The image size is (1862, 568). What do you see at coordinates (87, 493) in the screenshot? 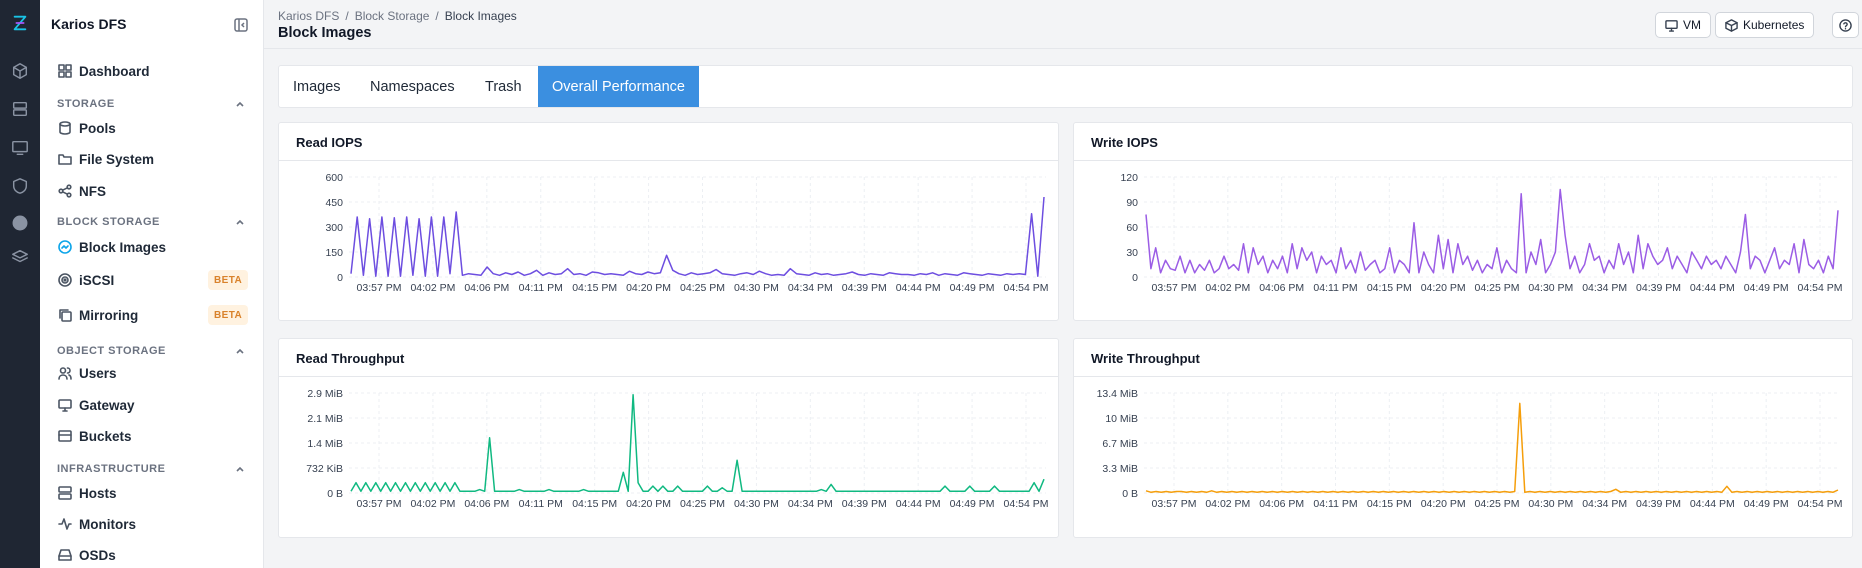
I see `sidebar-item-hosts: Hosts` at bounding box center [87, 493].